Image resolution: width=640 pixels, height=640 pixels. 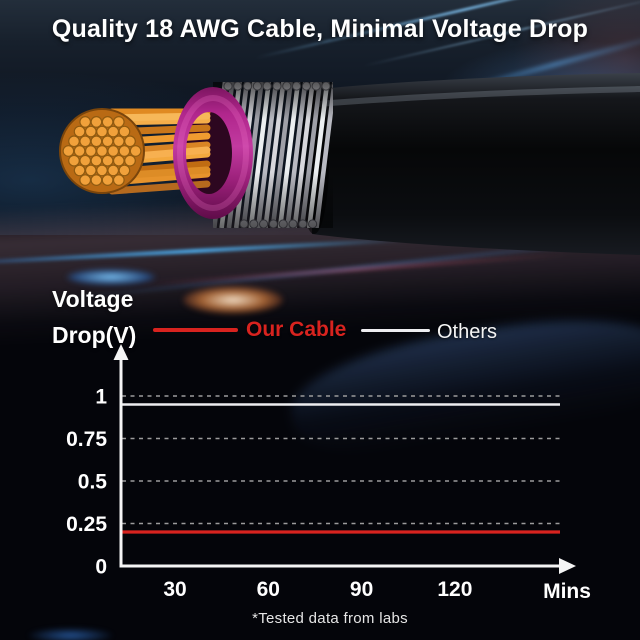 I want to click on x-axis-arrow, so click(x=567, y=566).